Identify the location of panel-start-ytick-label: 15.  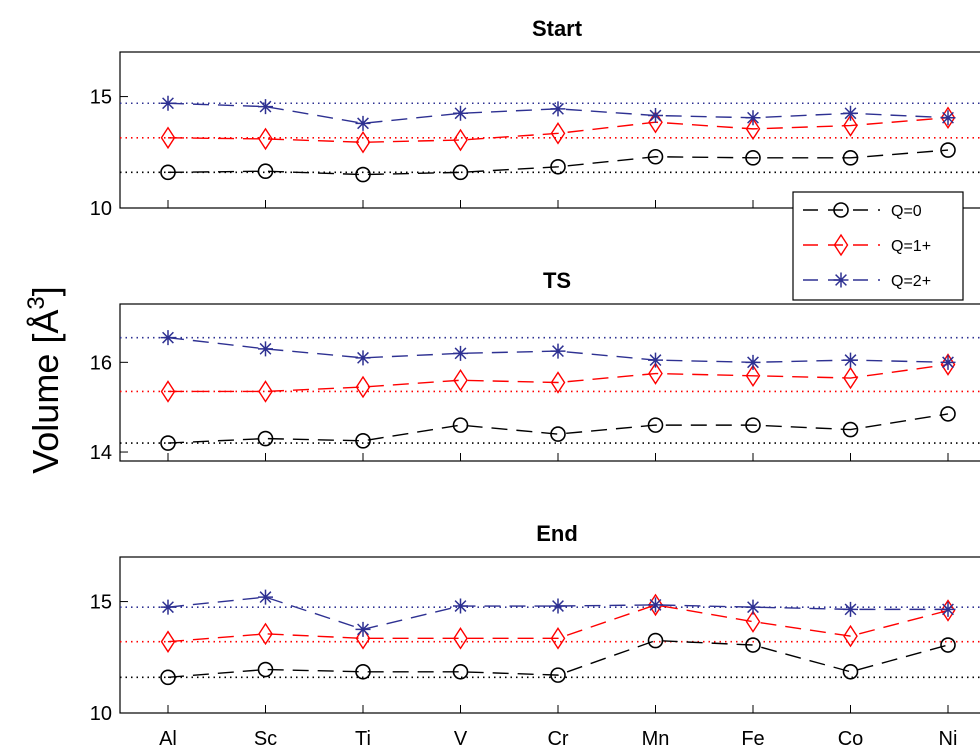
(101, 98).